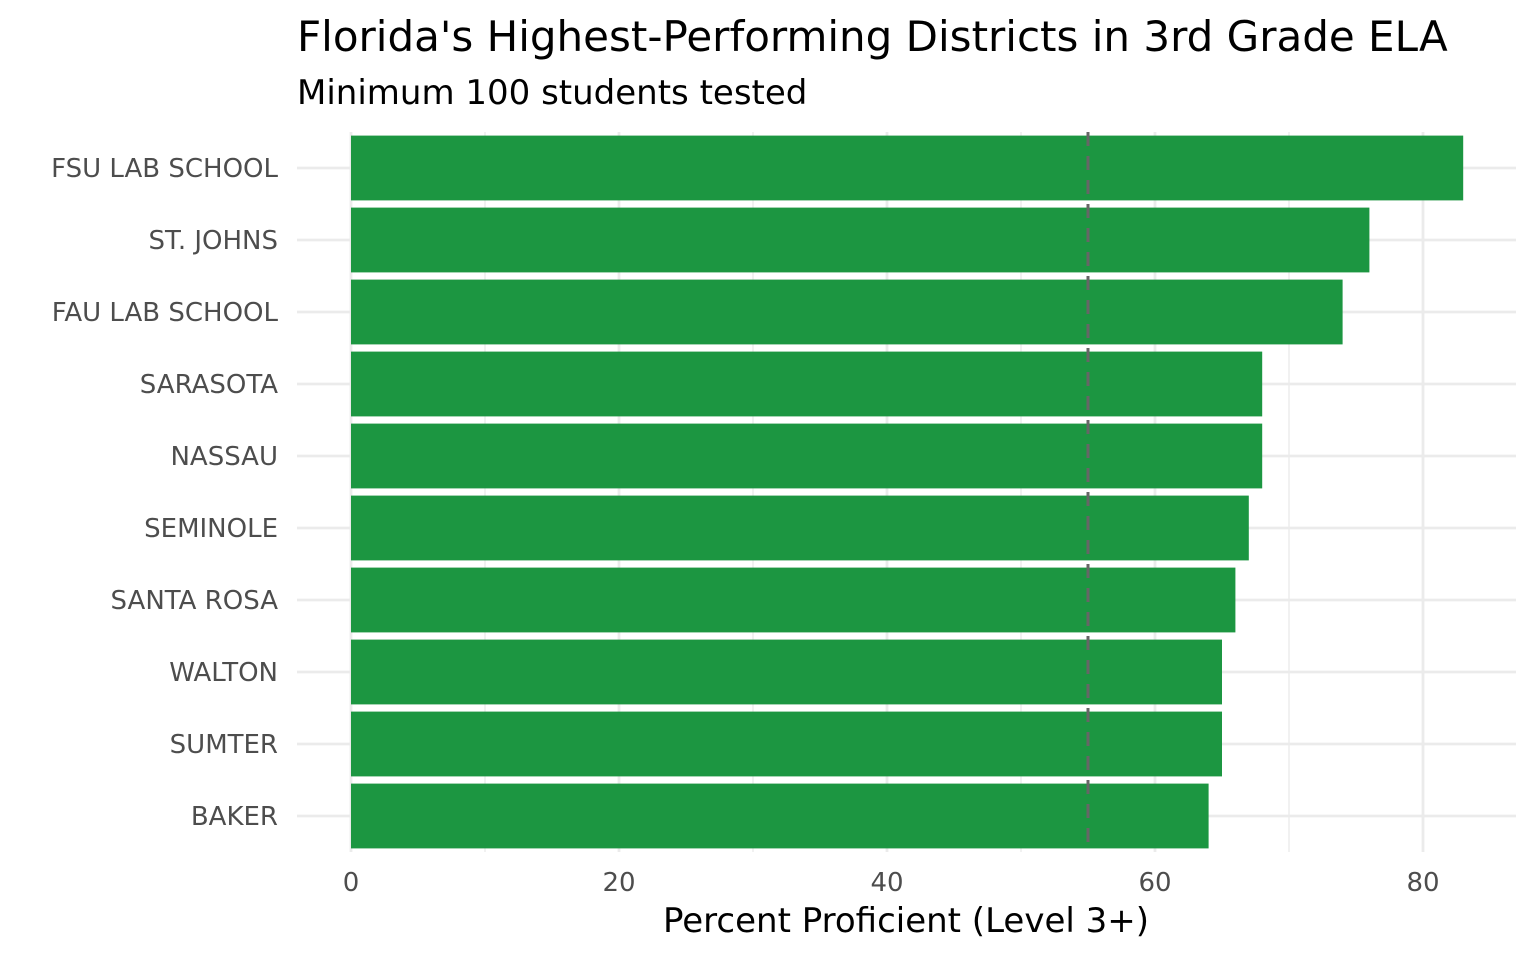  I want to click on y-tick-label: FAU LAB SCHOOL, so click(165, 313).